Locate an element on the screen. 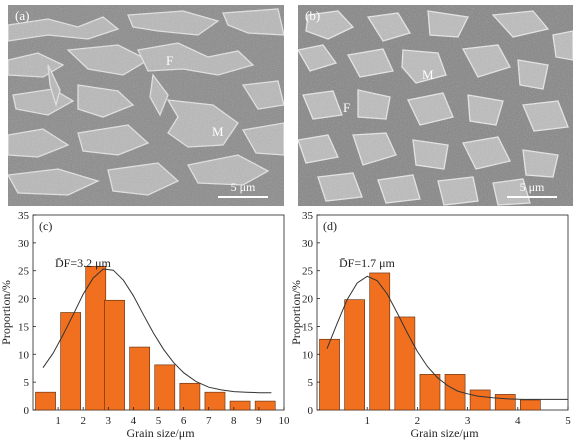  scale-bar-a: 5 μm is located at coordinates (243, 189).